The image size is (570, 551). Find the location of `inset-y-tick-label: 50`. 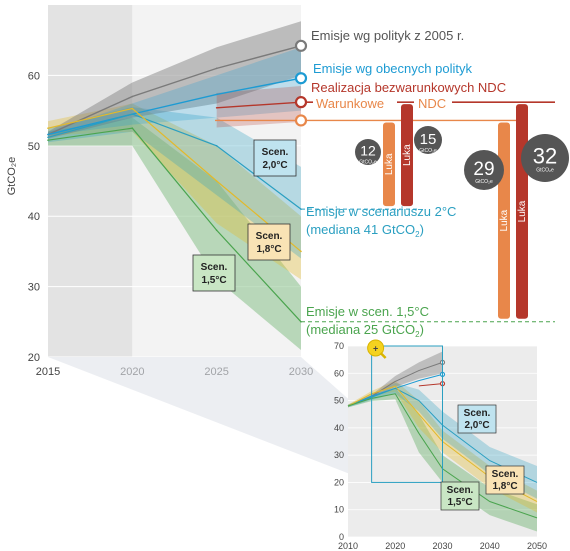

inset-y-tick-label: 50 is located at coordinates (339, 401).